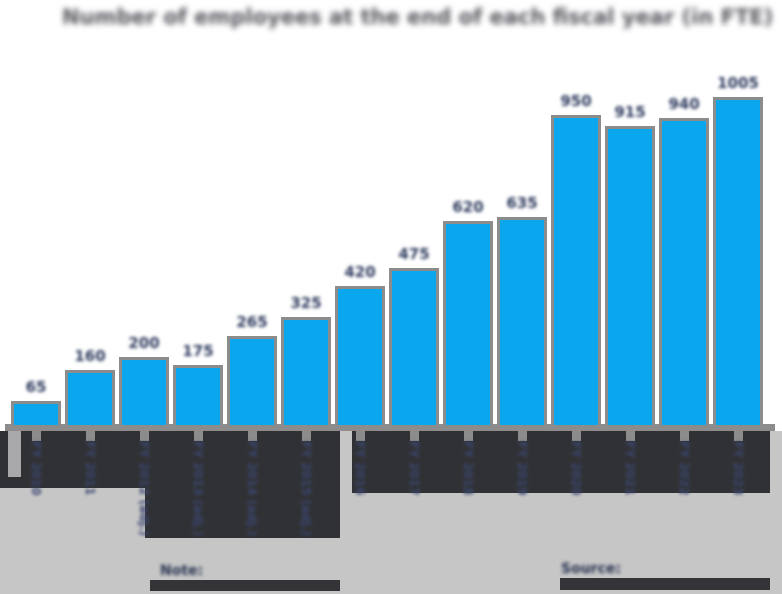  Describe the element at coordinates (360, 272) in the screenshot. I see `bar-value-label: 420` at that location.